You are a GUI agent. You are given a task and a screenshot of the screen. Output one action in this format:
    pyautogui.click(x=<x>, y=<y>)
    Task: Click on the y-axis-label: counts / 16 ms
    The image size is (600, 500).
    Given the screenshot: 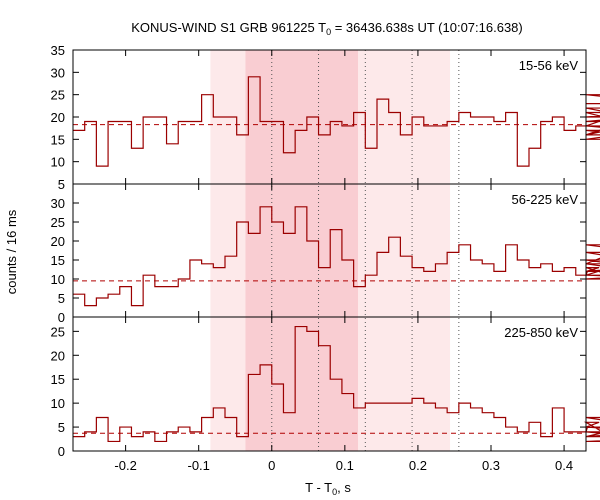 What is the action you would take?
    pyautogui.click(x=11, y=251)
    